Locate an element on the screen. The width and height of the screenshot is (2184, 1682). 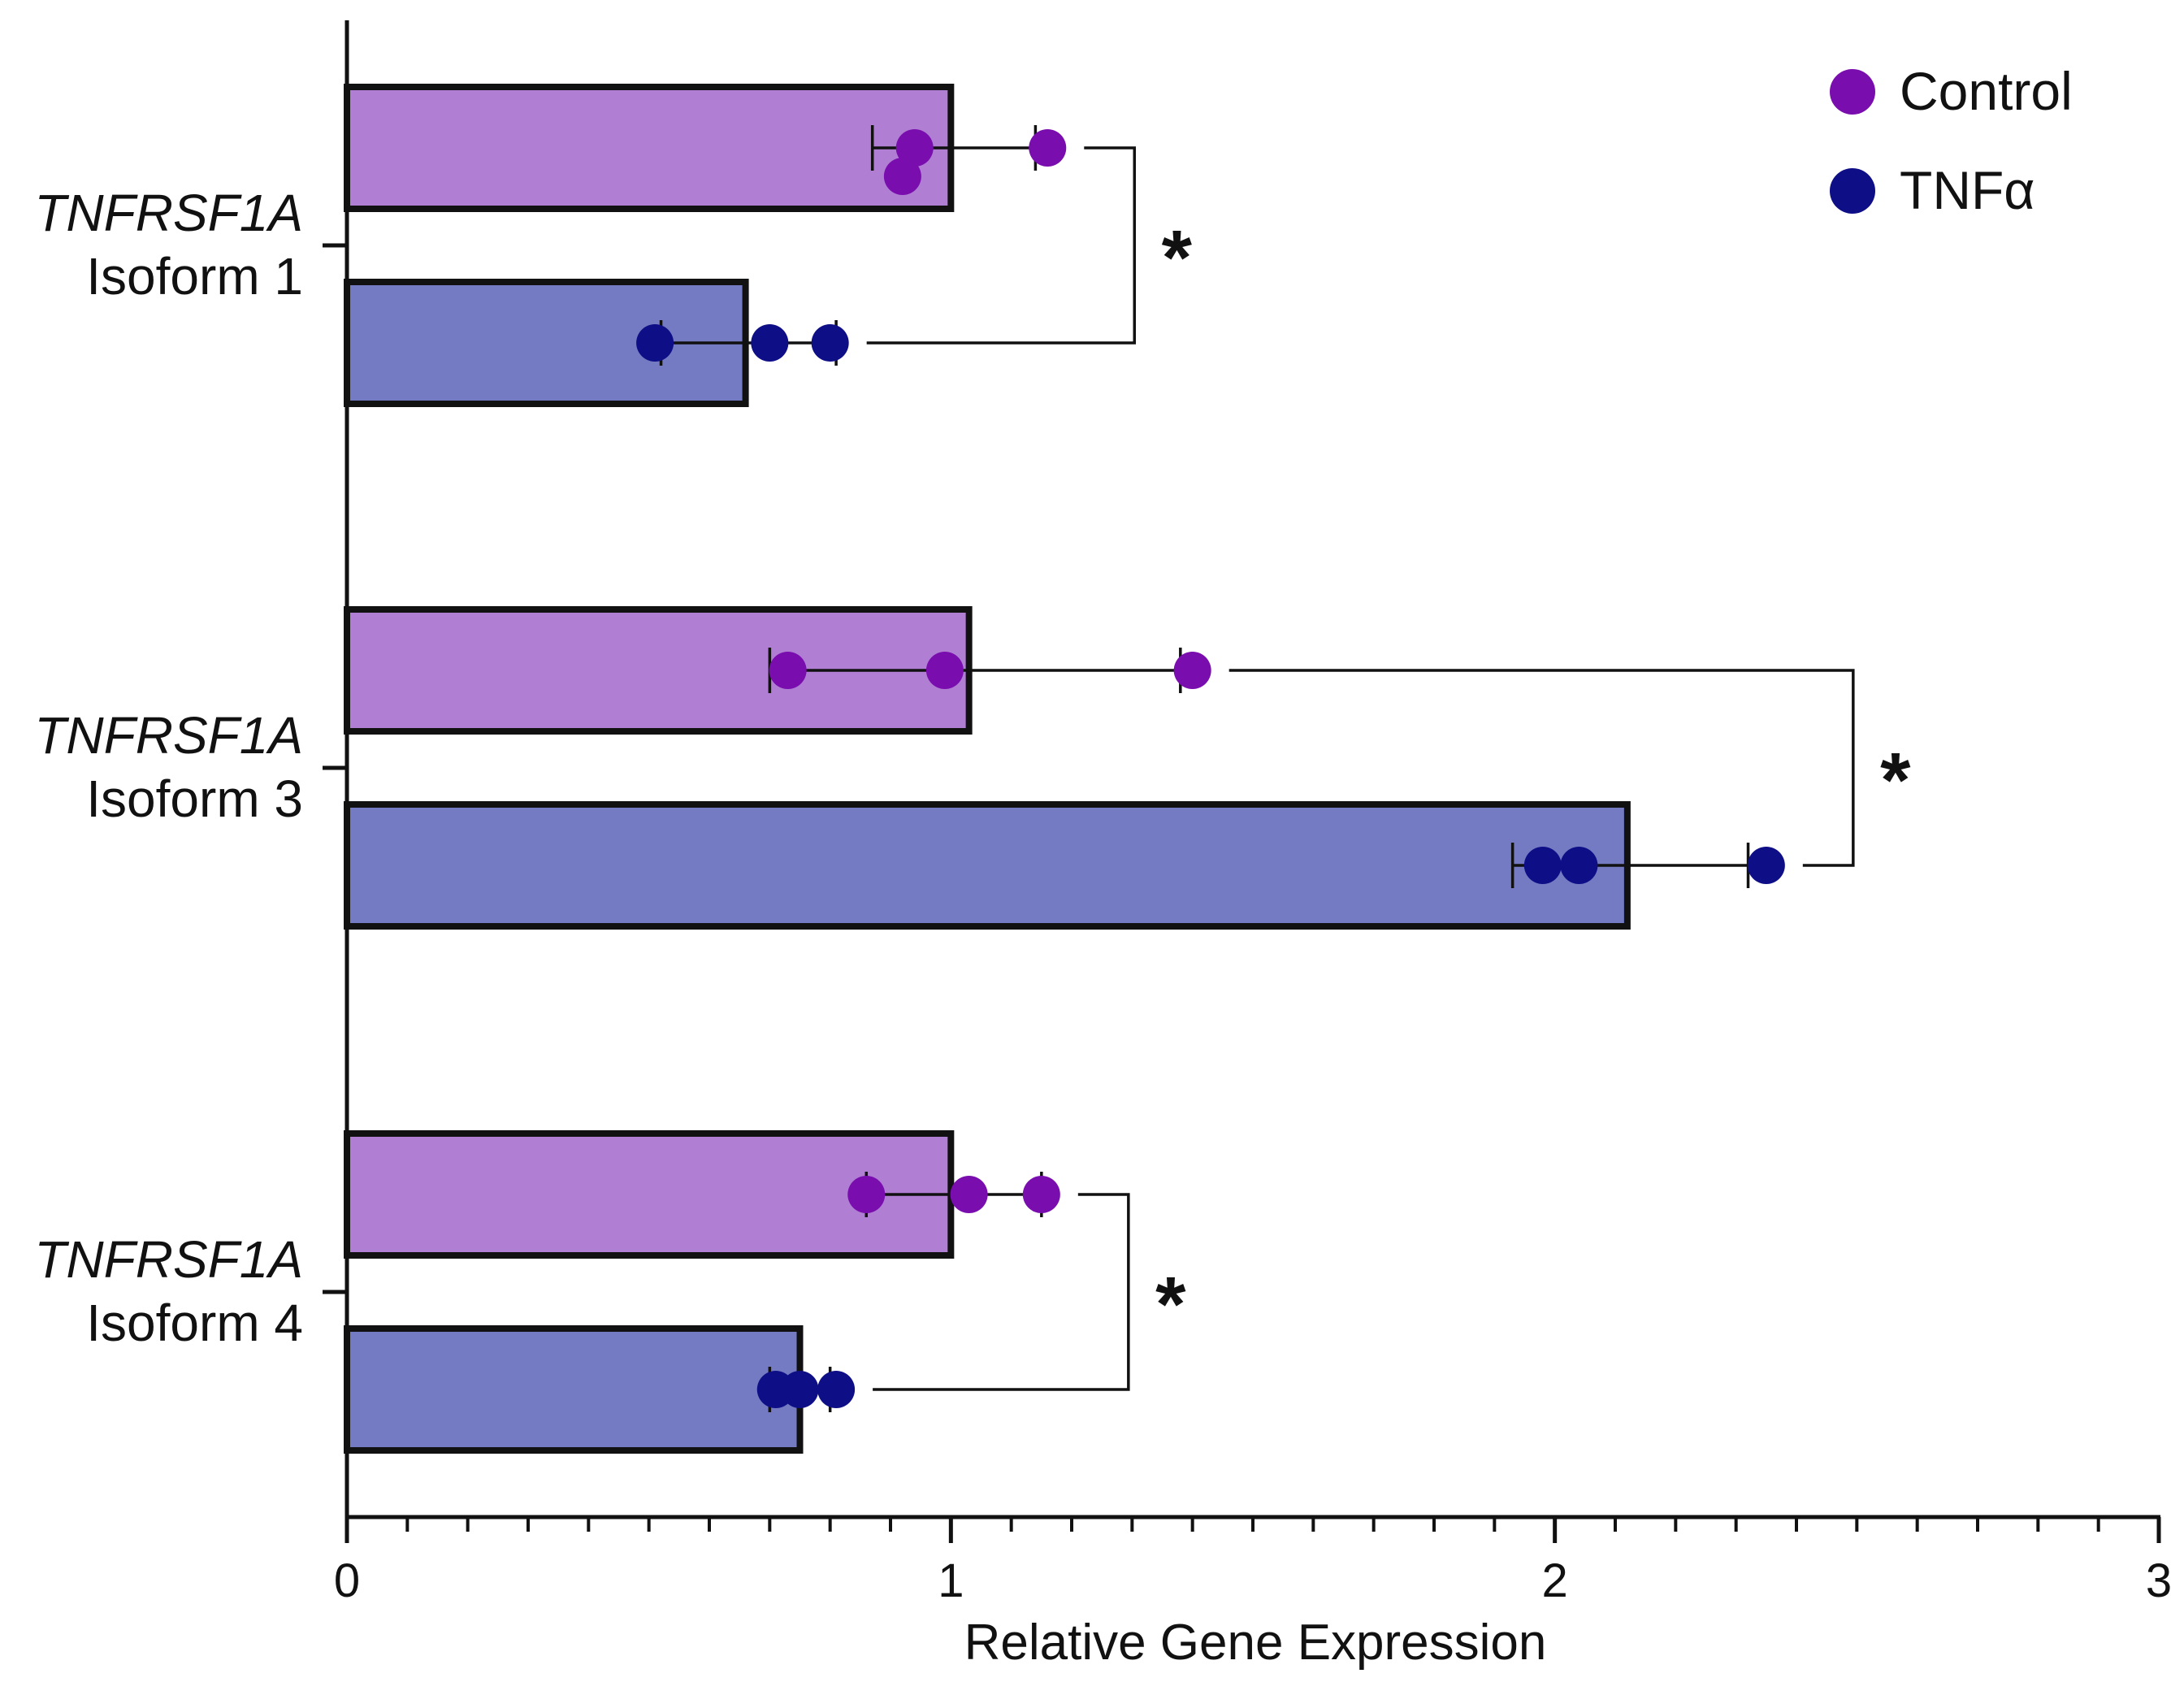
x-tick-label: 2 is located at coordinates (1555, 1580).